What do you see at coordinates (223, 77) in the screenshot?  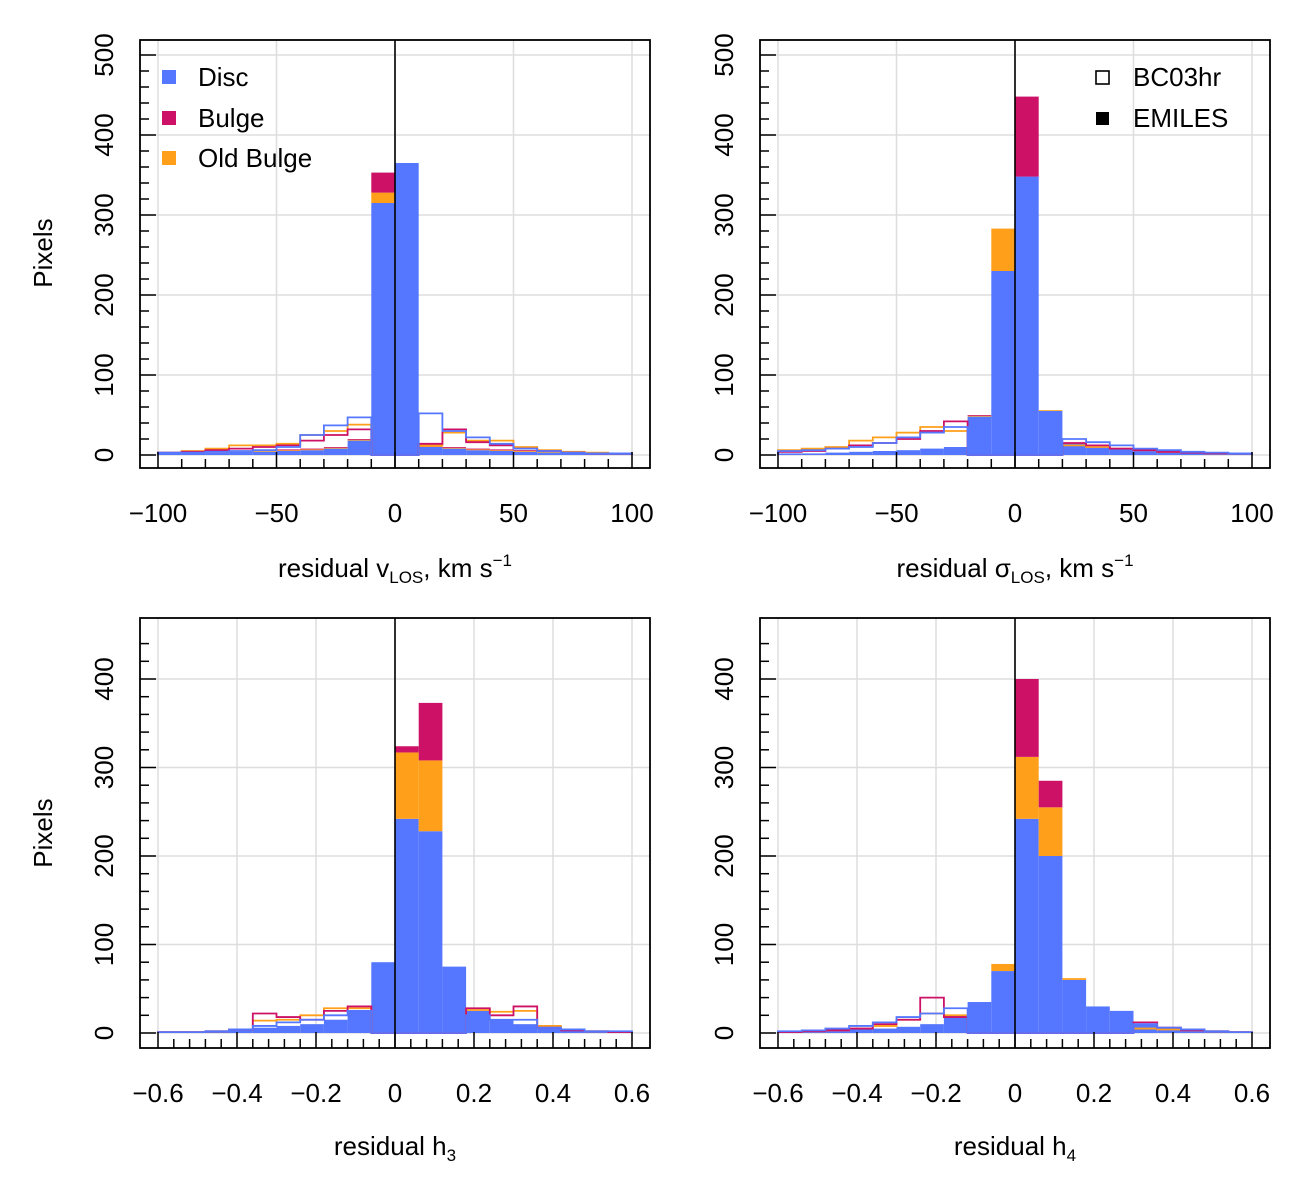 I see `legend-label-disc: Disc` at bounding box center [223, 77].